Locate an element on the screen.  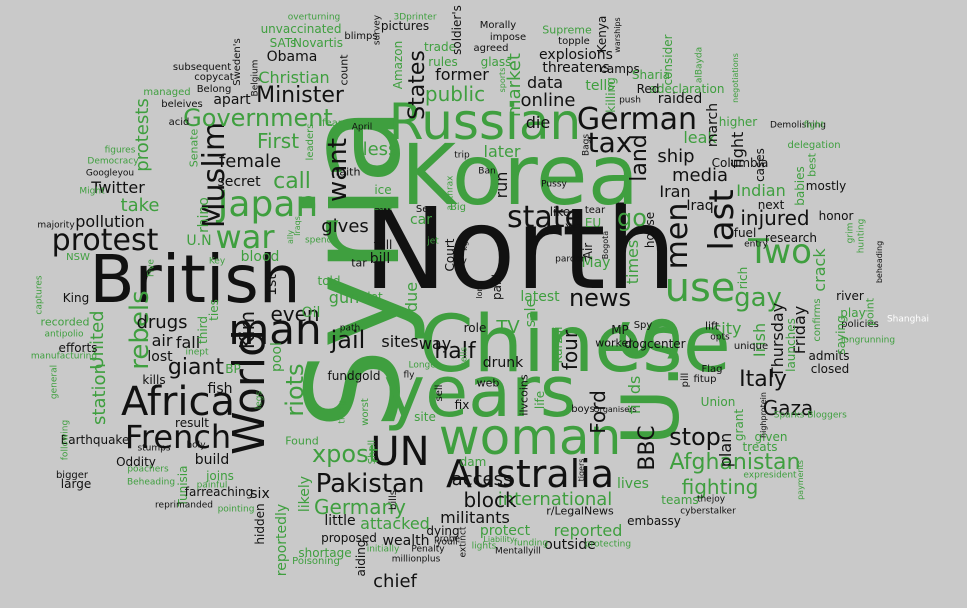
word-ban: Ban is located at coordinates (487, 171).